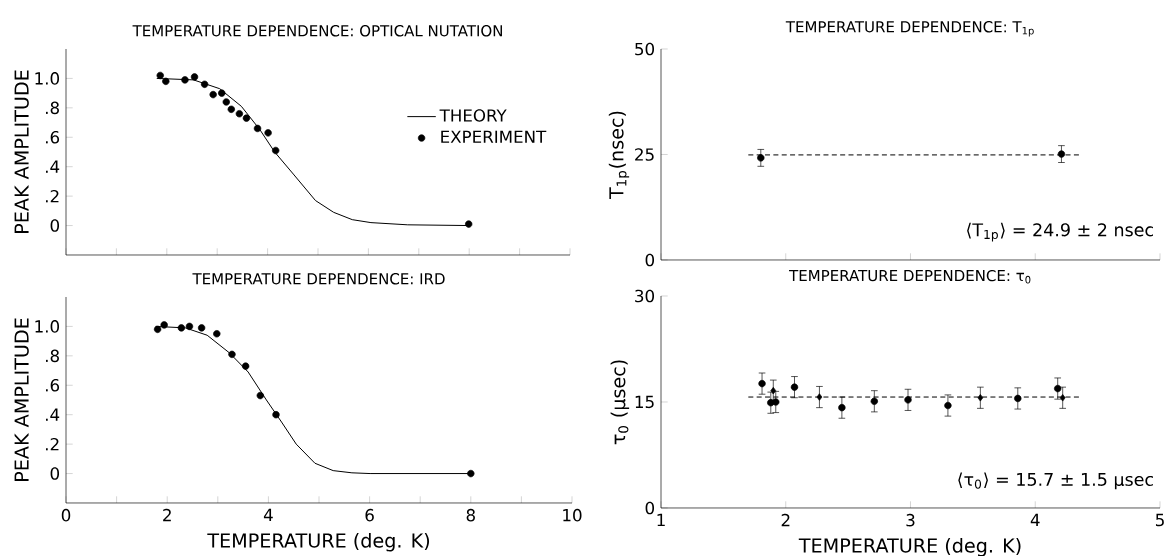  Describe the element at coordinates (572, 515) in the screenshot. I see `x-tick-label: 10` at that location.